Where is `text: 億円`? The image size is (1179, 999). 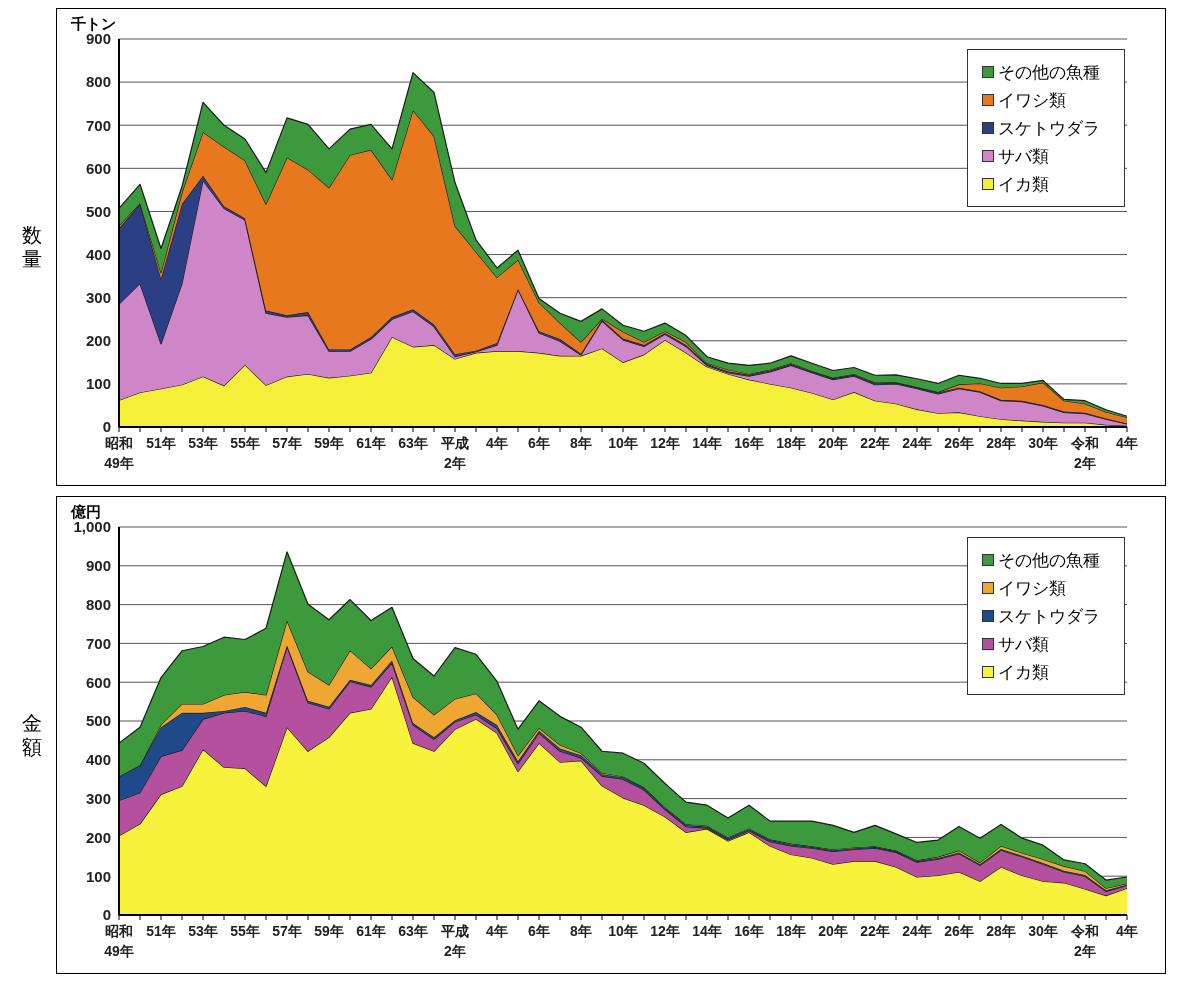 text: 億円 is located at coordinates (86, 512).